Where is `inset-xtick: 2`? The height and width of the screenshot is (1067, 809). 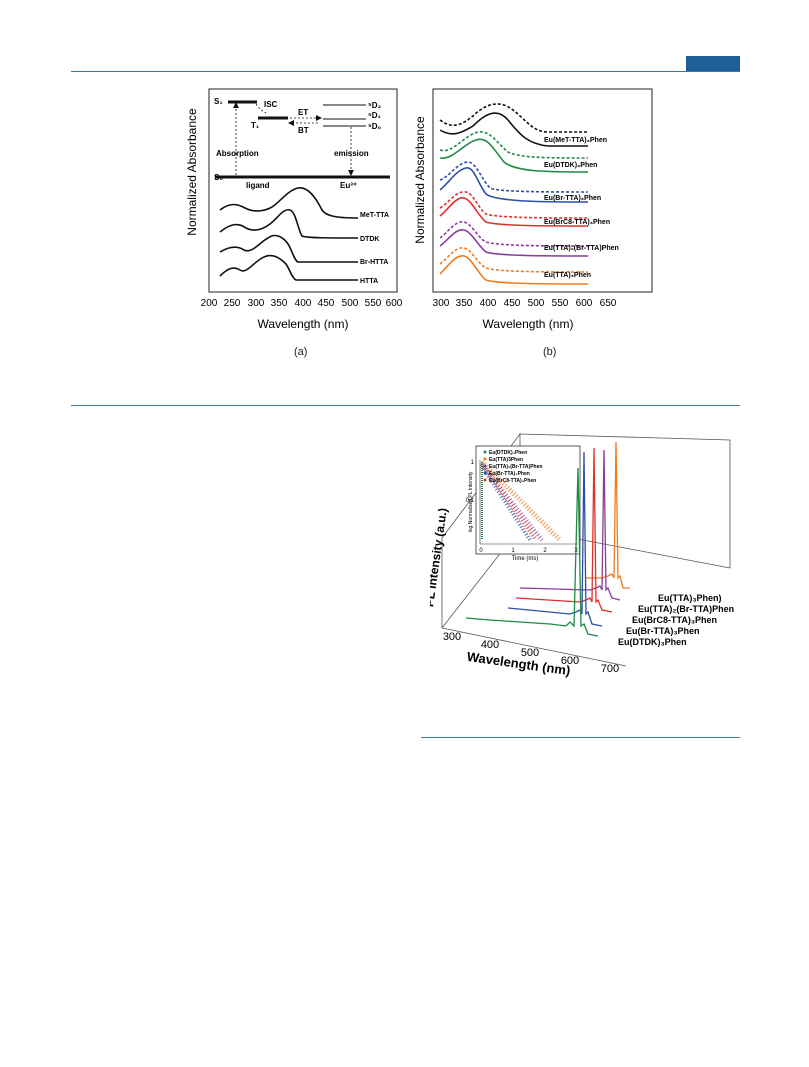
inset-xtick: 2 is located at coordinates (545, 551).